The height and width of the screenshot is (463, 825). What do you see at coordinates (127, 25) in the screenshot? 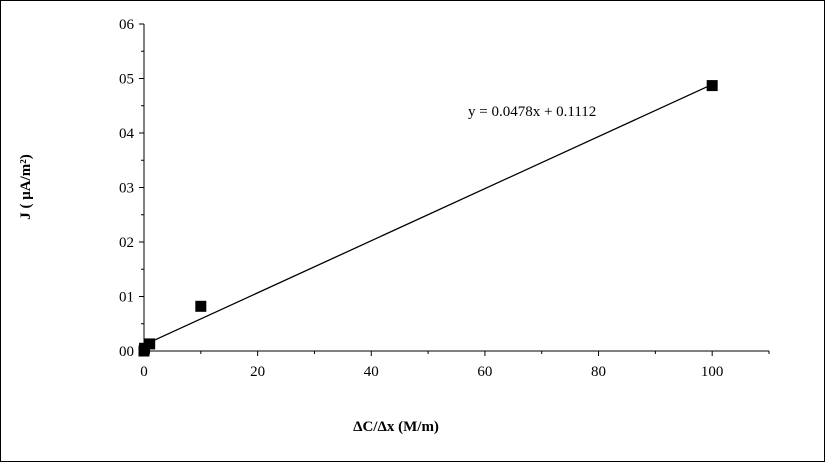
I see `y-tick-label: 06` at bounding box center [127, 25].